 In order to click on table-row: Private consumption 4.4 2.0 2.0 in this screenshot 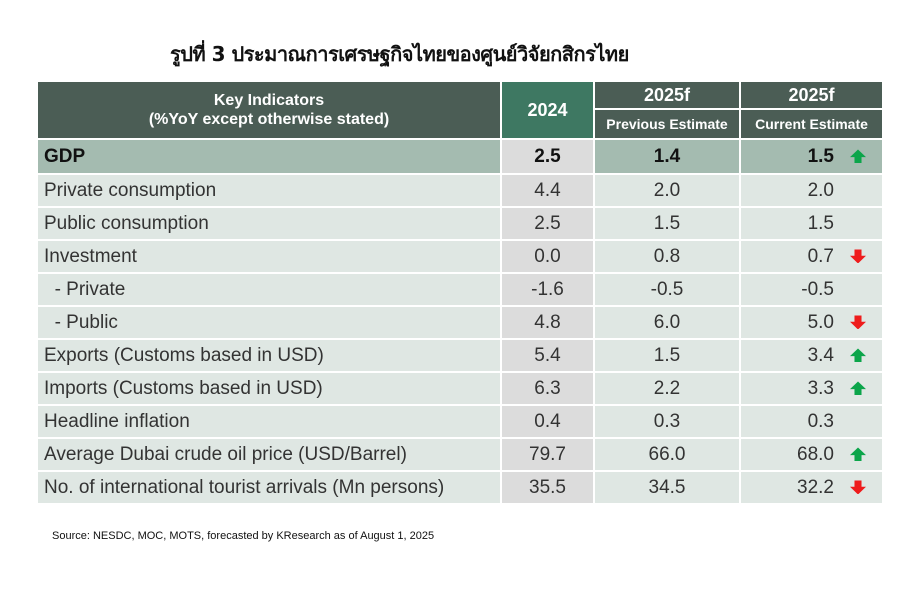, I will do `click(460, 190)`.